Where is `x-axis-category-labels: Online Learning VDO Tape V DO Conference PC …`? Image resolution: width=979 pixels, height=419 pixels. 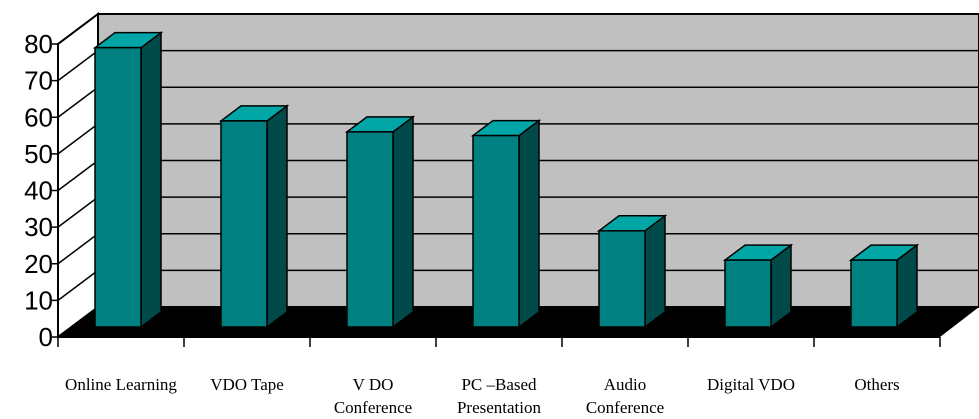 x-axis-category-labels: Online Learning VDO Tape V DO Conference PC … is located at coordinates (482, 396).